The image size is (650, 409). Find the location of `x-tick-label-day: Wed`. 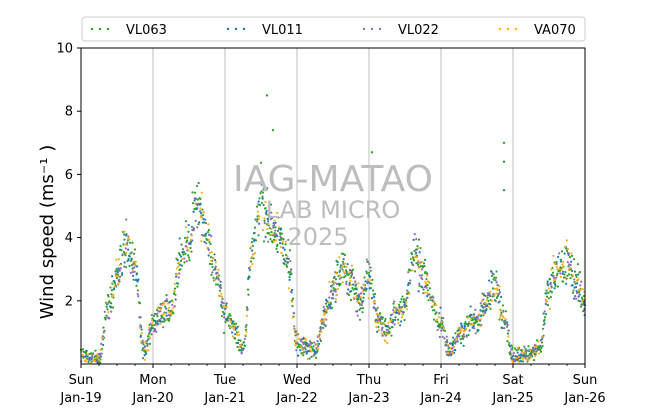

x-tick-label-day: Wed is located at coordinates (297, 380).